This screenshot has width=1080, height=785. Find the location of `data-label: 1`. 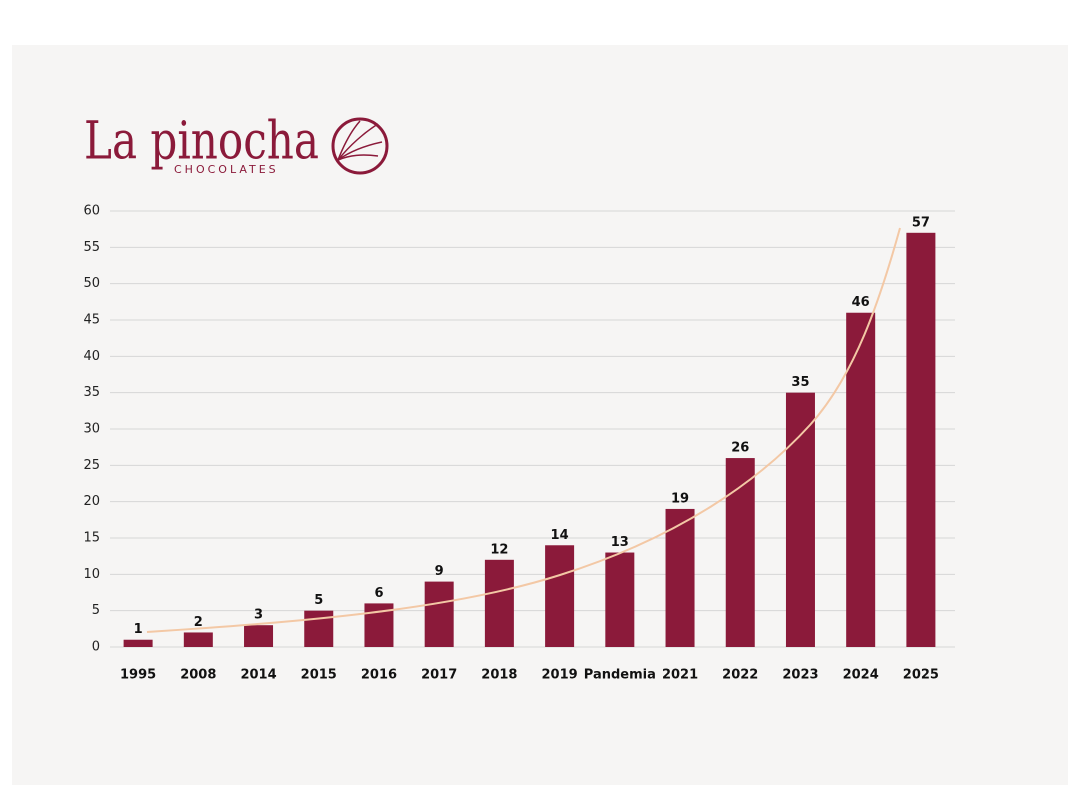

data-label: 1 is located at coordinates (138, 629).